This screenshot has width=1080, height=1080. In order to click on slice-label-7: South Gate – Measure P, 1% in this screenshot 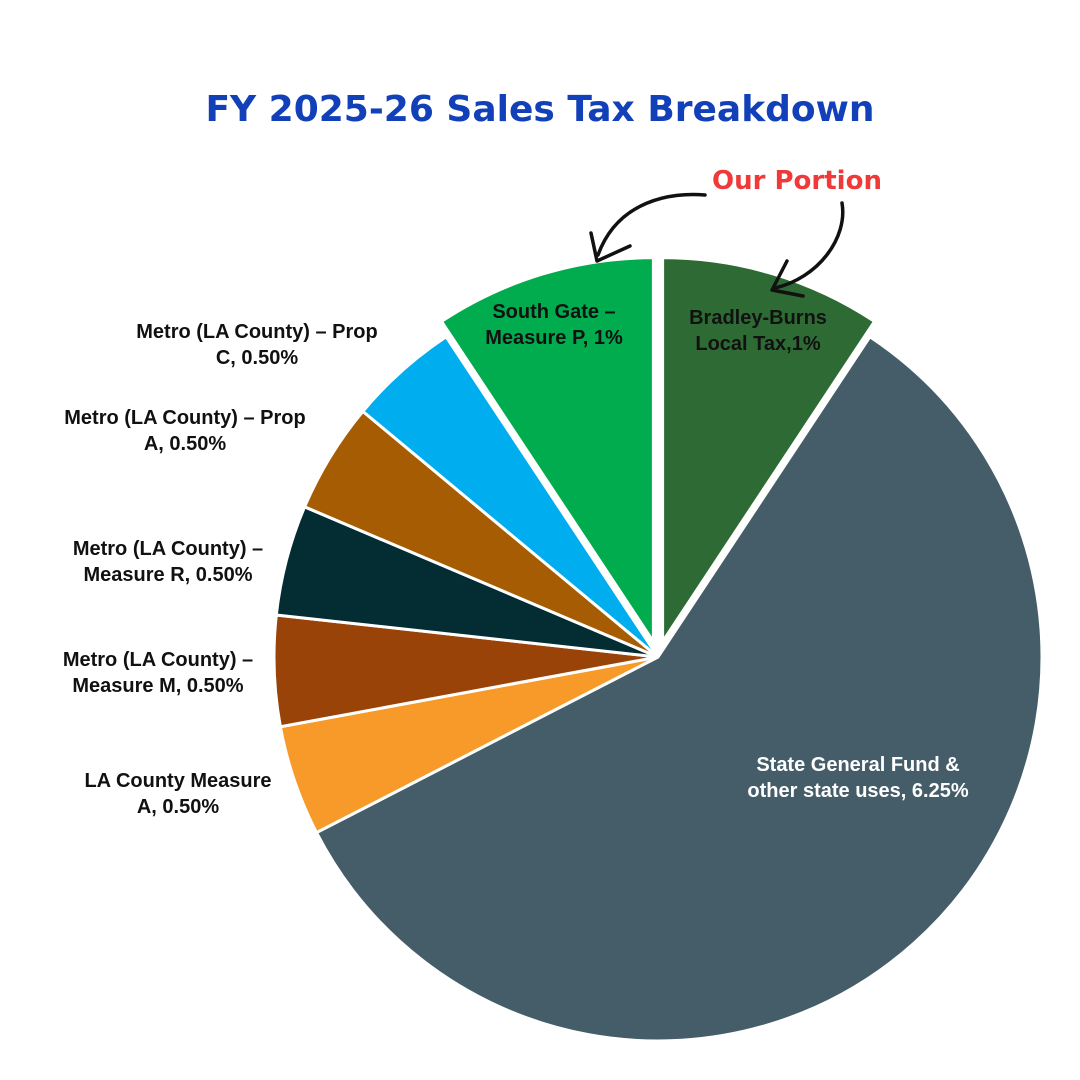, I will do `click(554, 325)`.